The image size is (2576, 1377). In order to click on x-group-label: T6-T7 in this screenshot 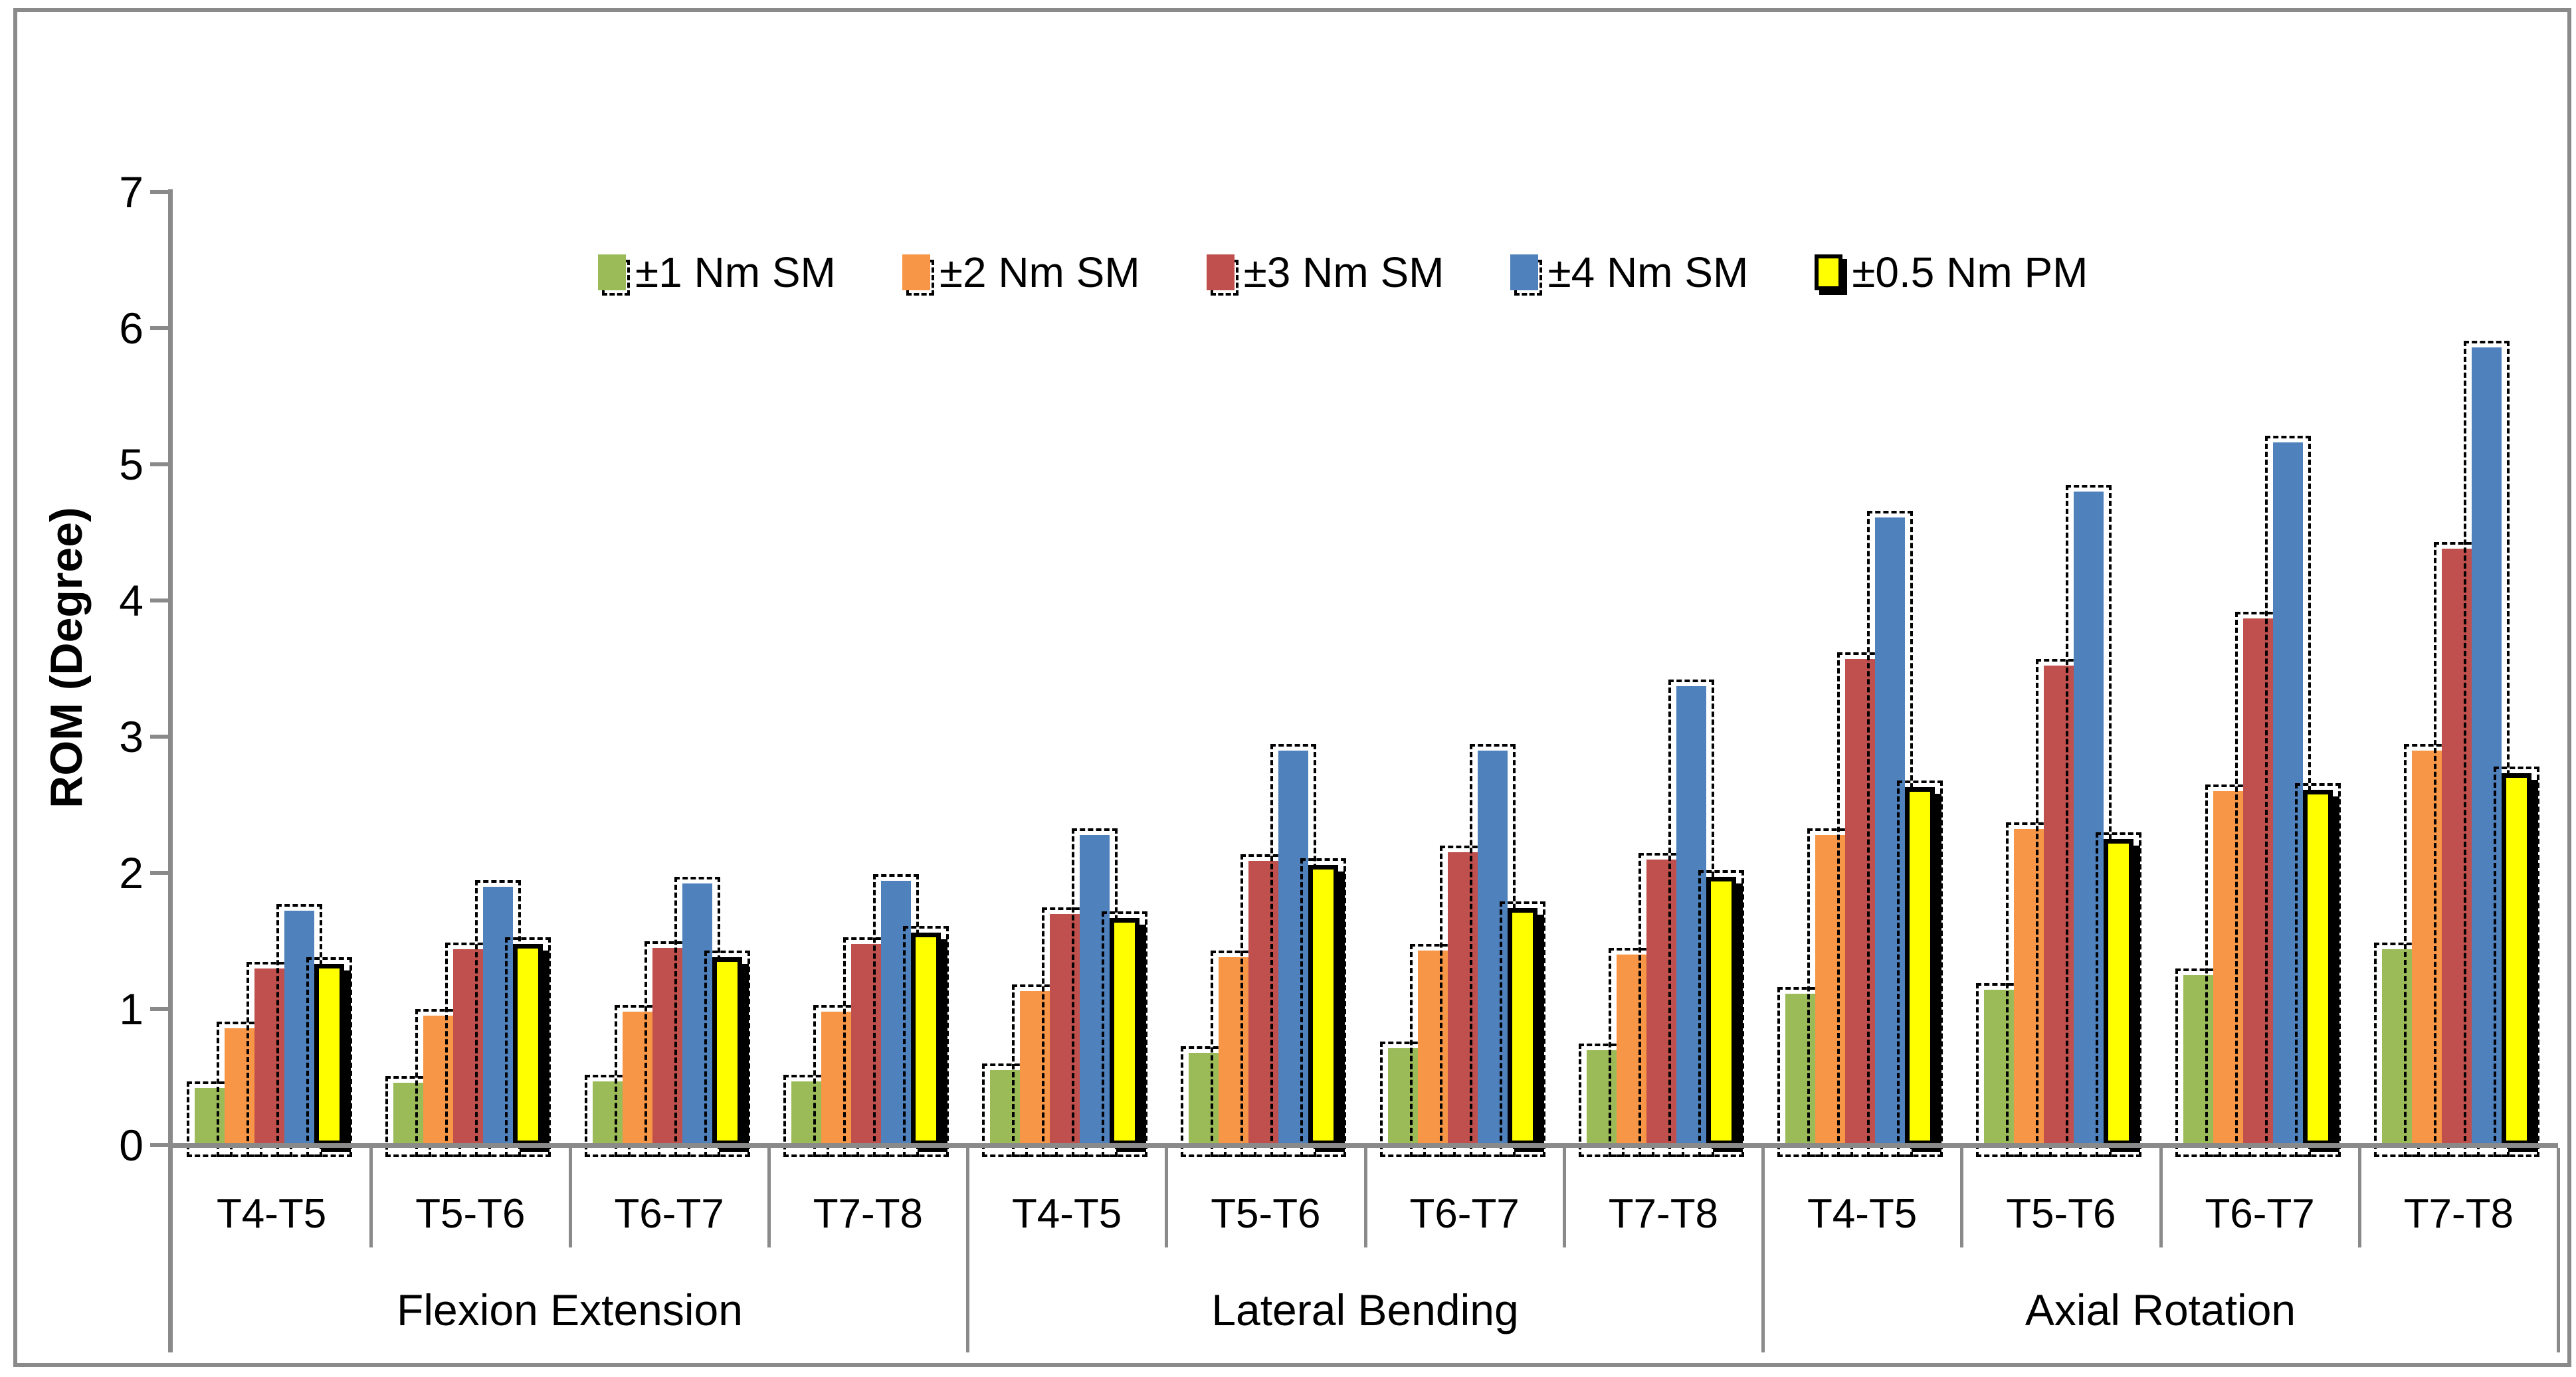, I will do `click(2260, 1214)`.